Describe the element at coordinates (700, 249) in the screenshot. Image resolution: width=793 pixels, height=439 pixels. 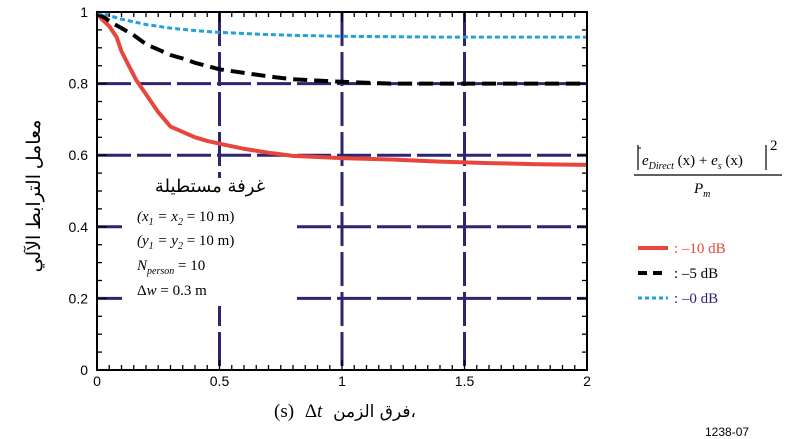
I see `legend-label-0: : –10 dB` at that location.